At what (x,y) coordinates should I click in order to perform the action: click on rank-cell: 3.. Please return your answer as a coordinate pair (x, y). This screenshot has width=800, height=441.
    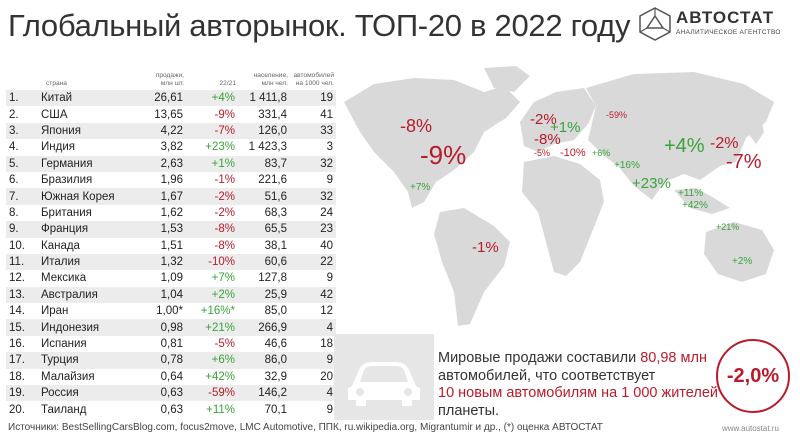
    Looking at the image, I should click on (22, 131).